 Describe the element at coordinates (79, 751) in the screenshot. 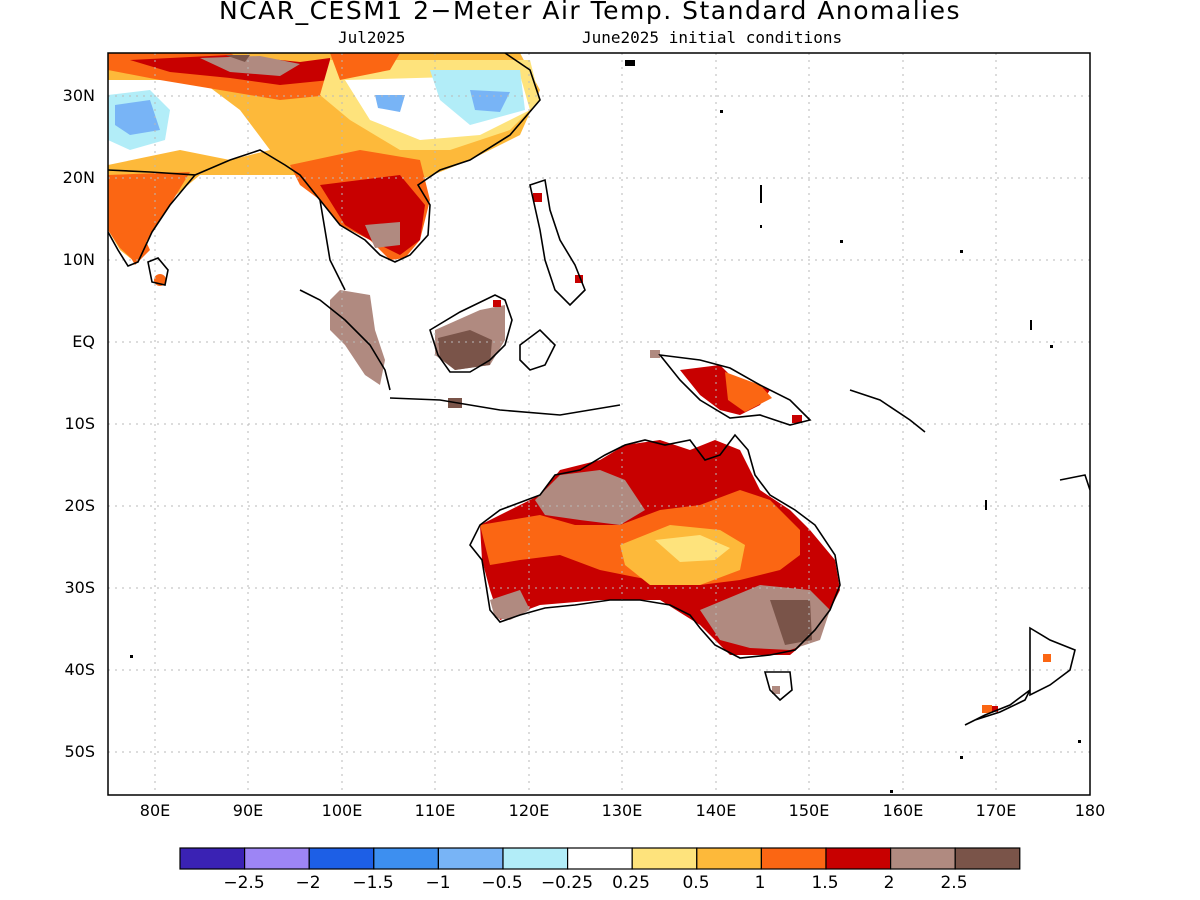

I see `lat-label-50s: 50S` at that location.